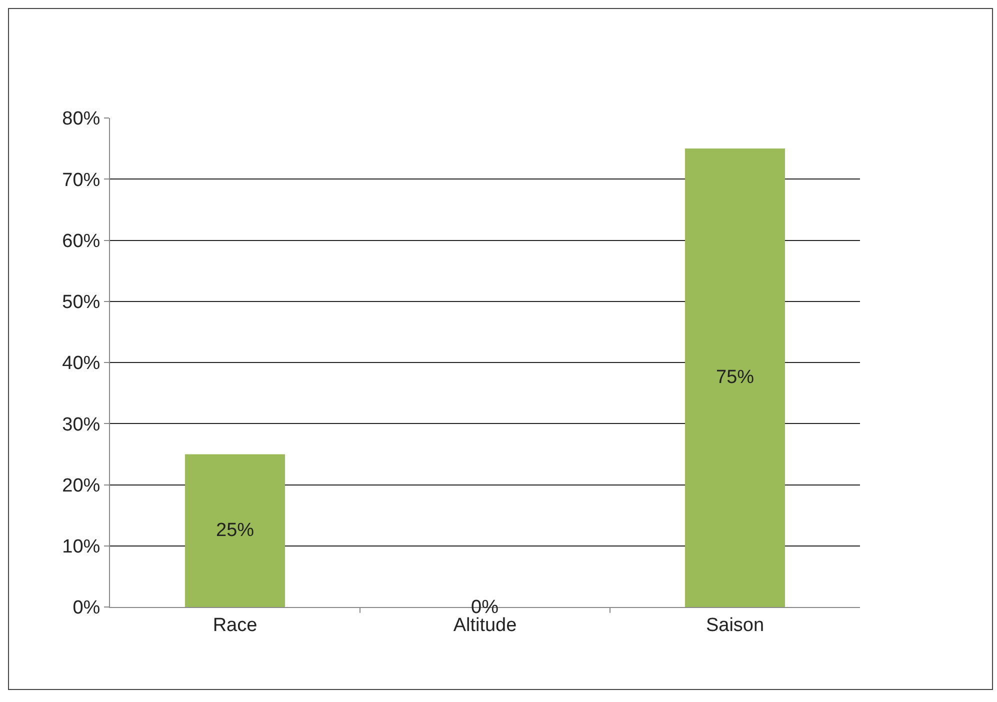 The width and height of the screenshot is (997, 702). Describe the element at coordinates (81, 425) in the screenshot. I see `y-tick-label: 30%` at that location.